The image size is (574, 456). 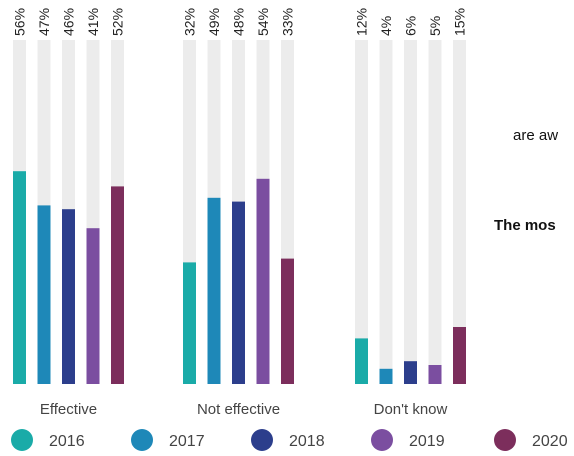 I want to click on bar-2019-not-effective, so click(x=263, y=281).